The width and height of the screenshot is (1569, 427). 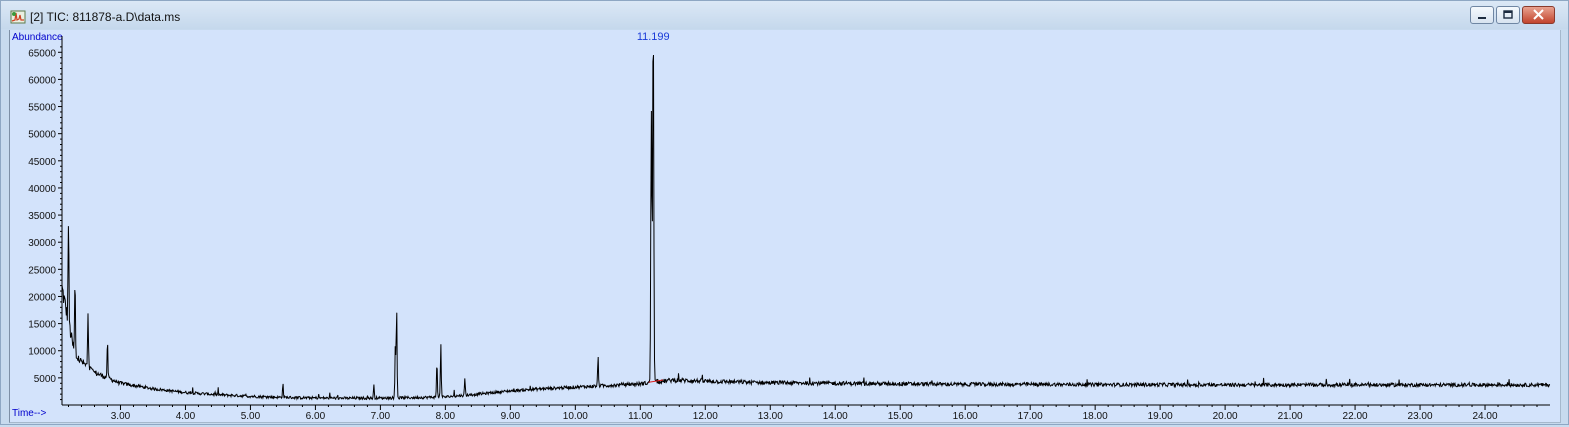 I want to click on close-button, so click(x=1538, y=15).